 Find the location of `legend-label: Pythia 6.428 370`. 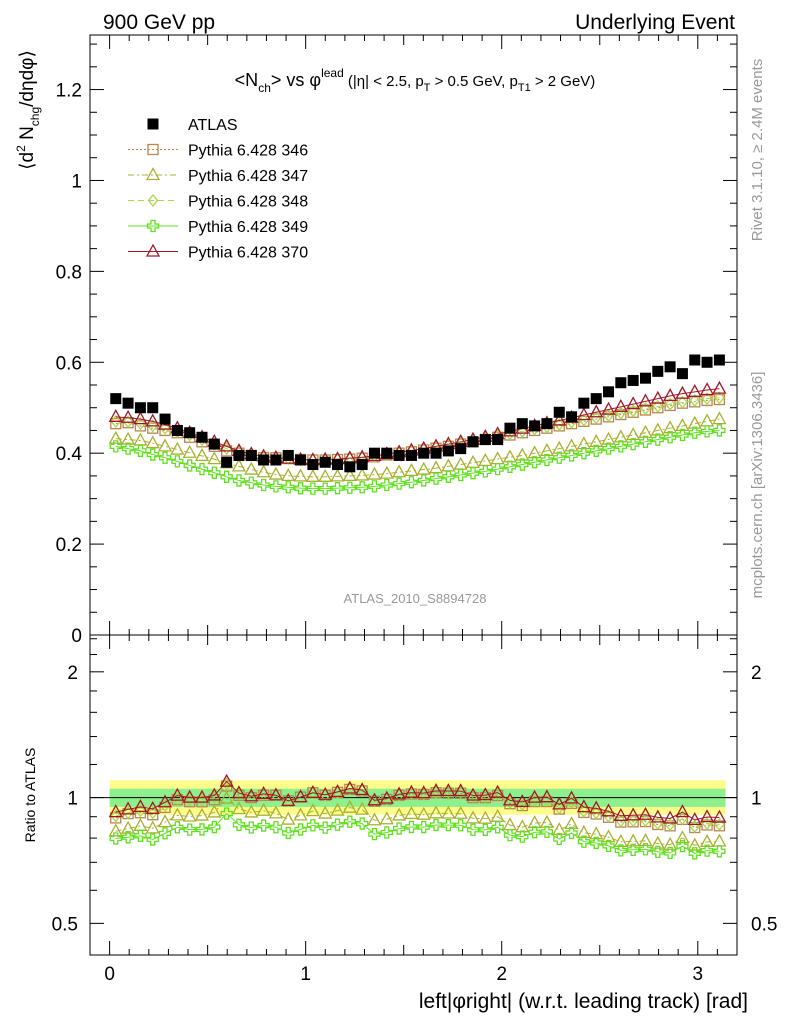

legend-label: Pythia 6.428 370 is located at coordinates (248, 253).